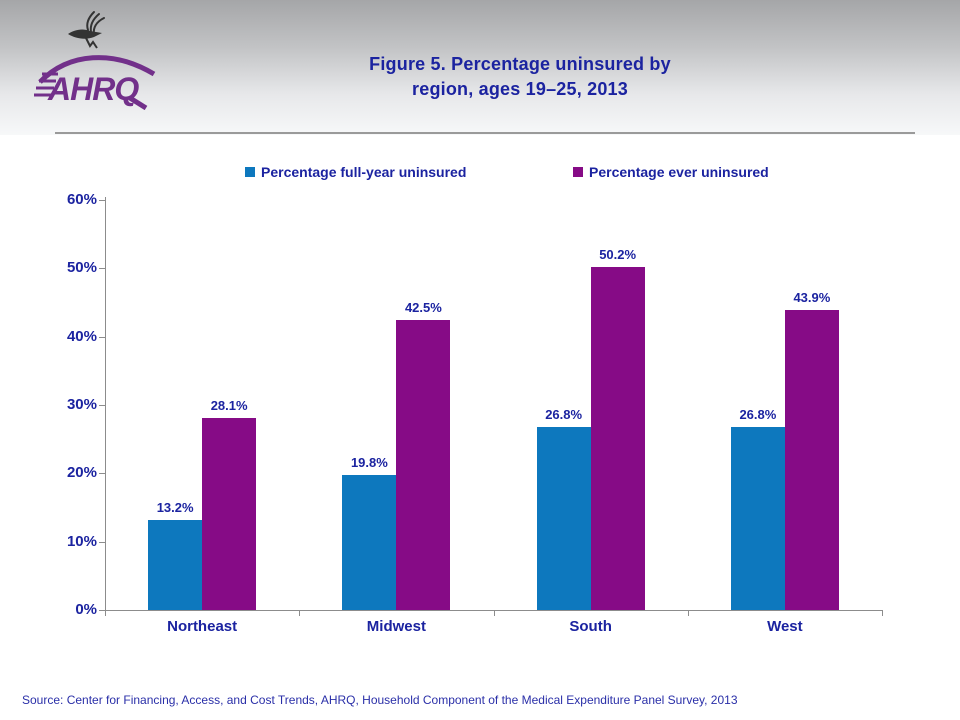  Describe the element at coordinates (396, 626) in the screenshot. I see `x-axis-category-label: Midwest` at that location.